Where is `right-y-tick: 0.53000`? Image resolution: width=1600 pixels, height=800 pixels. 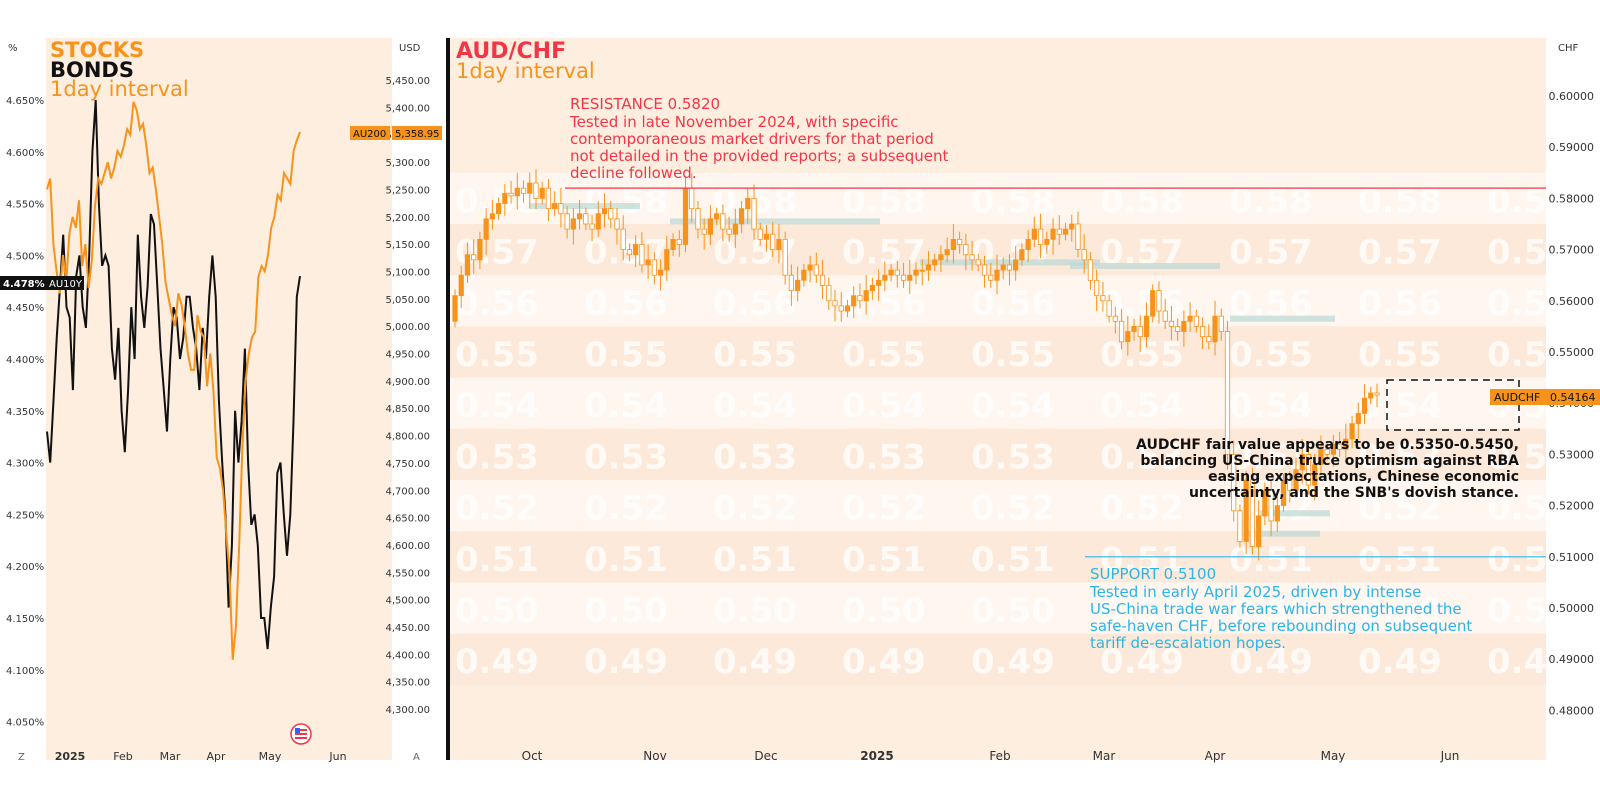 right-y-tick: 0.53000 is located at coordinates (1572, 454).